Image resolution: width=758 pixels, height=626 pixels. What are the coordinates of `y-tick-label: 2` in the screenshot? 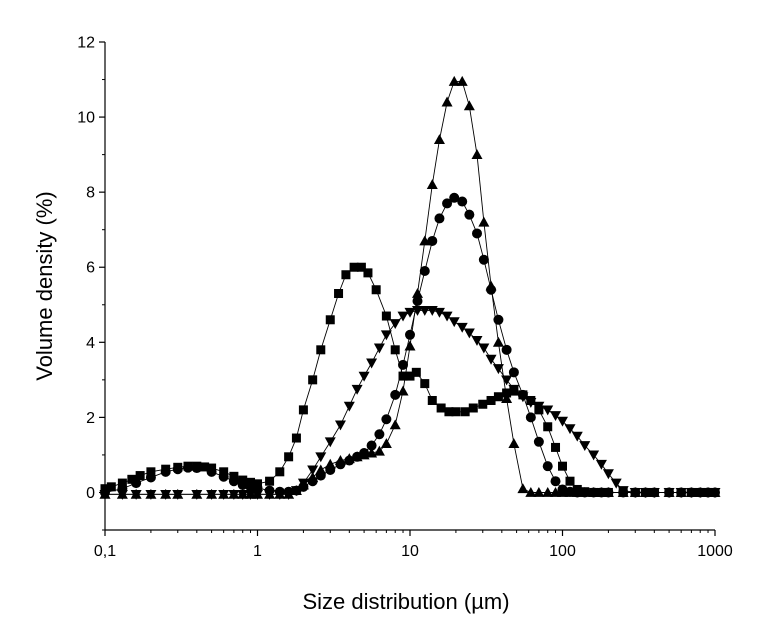 It's located at (90, 418).